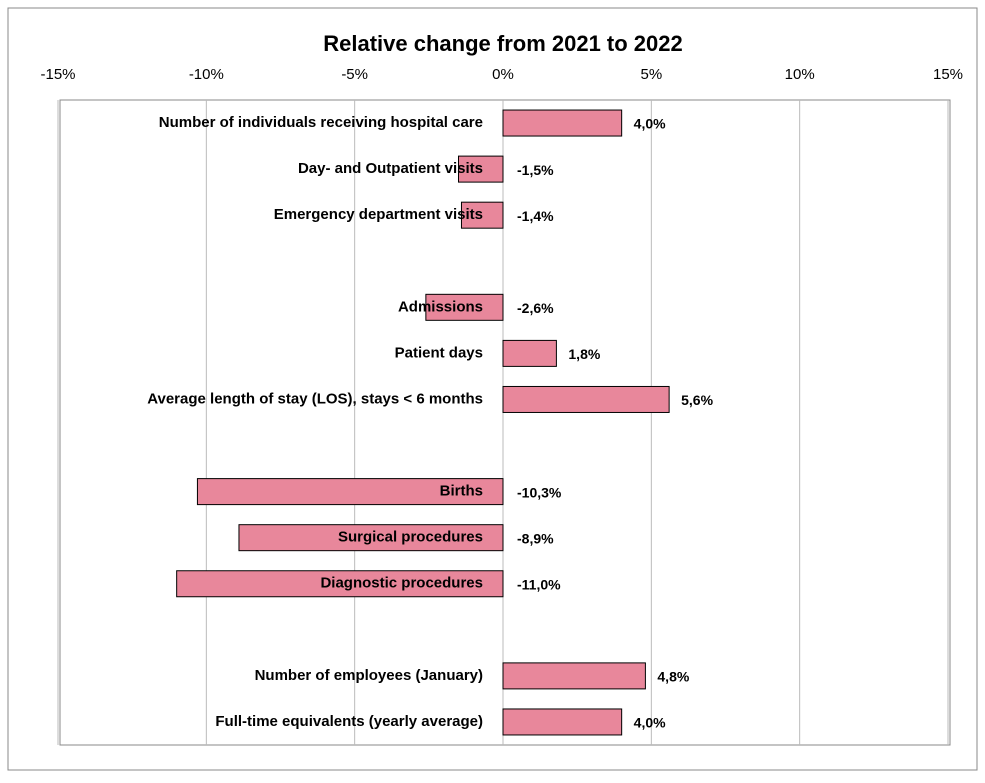 This screenshot has width=985, height=783. Describe the element at coordinates (800, 74) in the screenshot. I see `x-tick-label: 10%` at that location.